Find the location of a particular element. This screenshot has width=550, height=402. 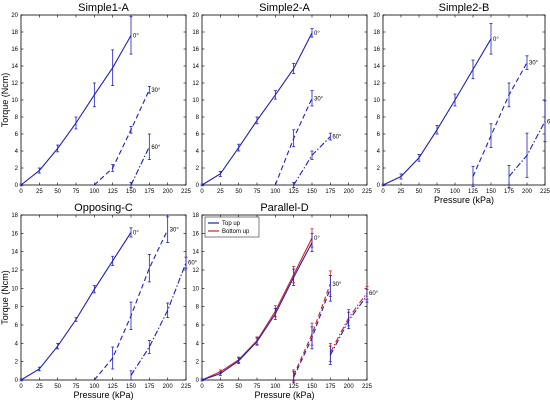

y-axis-label: Torque (Ncm) is located at coordinates (5, 100).